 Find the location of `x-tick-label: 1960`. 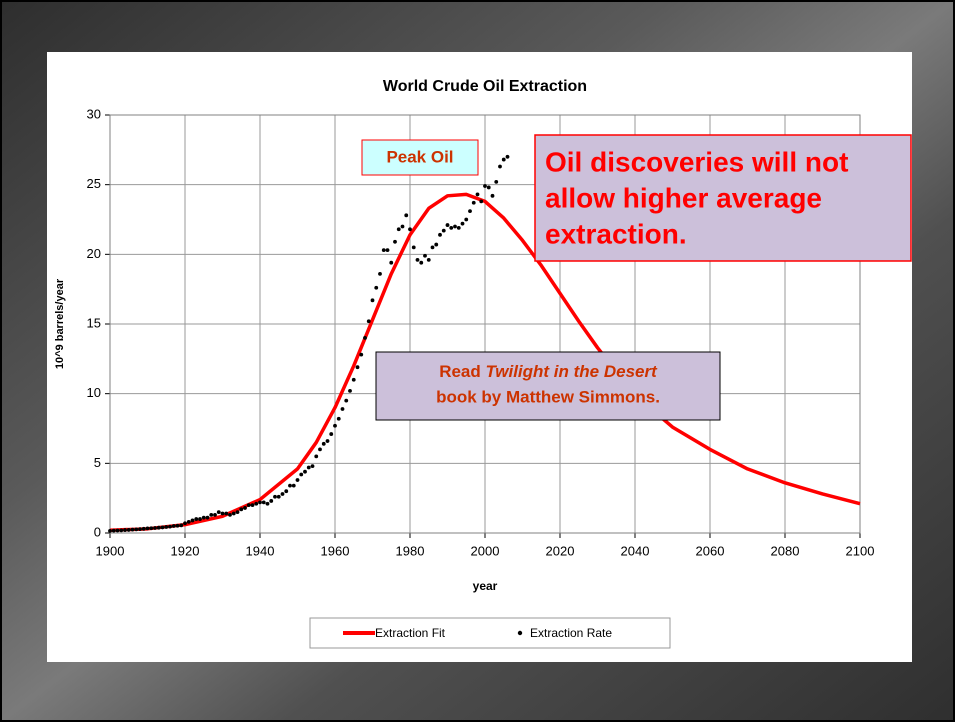

x-tick-label: 1960 is located at coordinates (335, 550).